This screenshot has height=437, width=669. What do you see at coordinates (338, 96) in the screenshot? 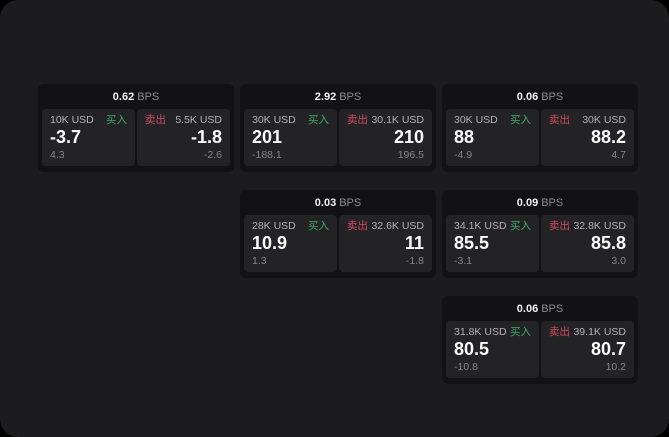
I see `spread-header: 2.92 BPS` at bounding box center [338, 96].